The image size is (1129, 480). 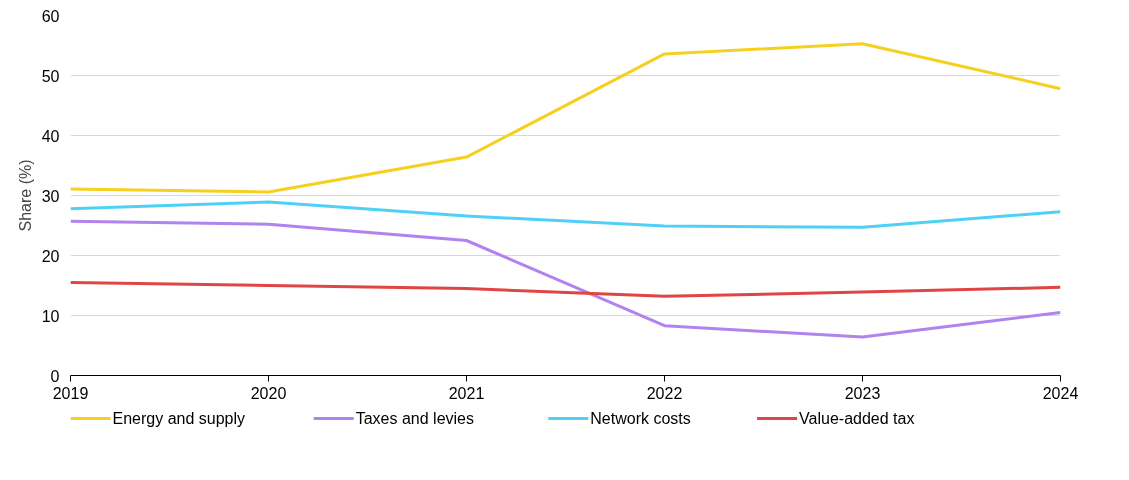 What do you see at coordinates (664, 393) in the screenshot?
I see `x-tick-label: 2022` at bounding box center [664, 393].